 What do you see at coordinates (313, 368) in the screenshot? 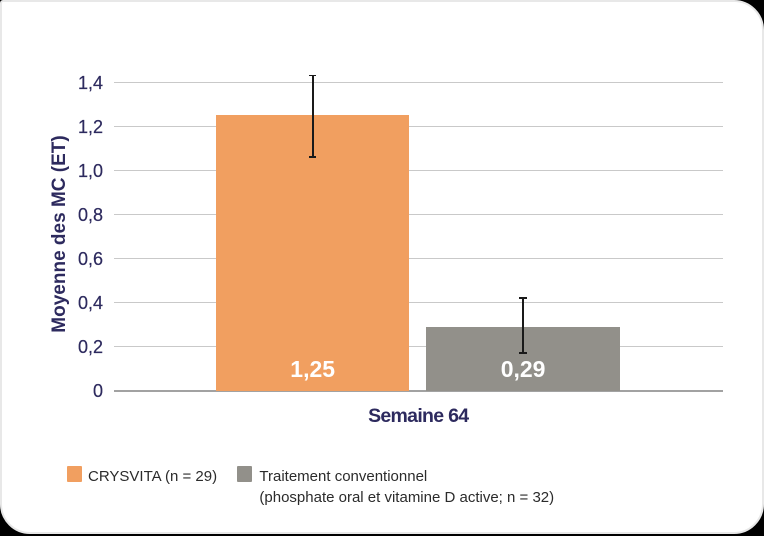
I see `bar-value-label: 1,25` at bounding box center [313, 368].